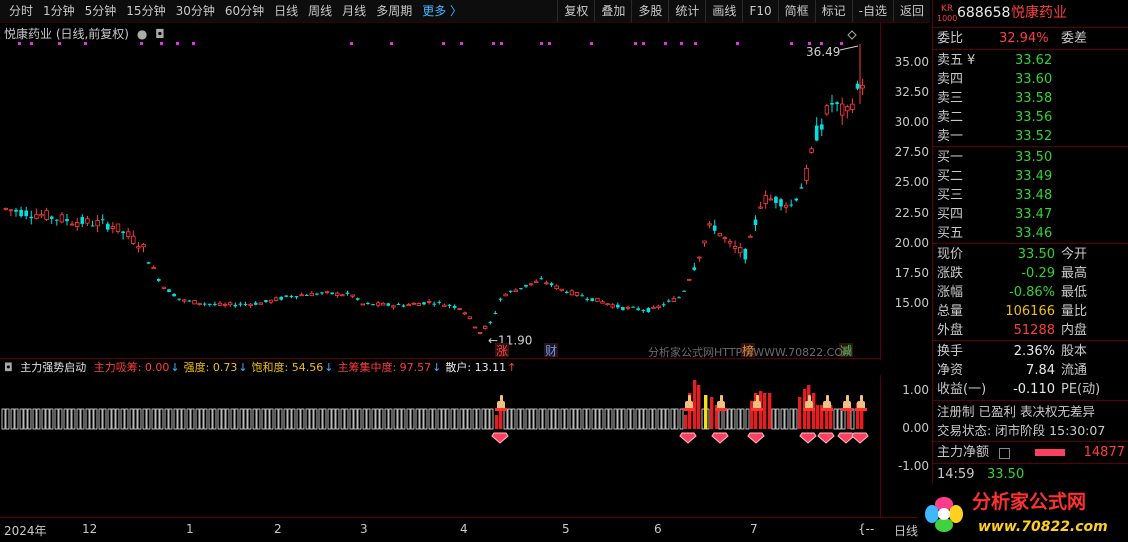 Image resolution: width=1128 pixels, height=542 pixels. Describe the element at coordinates (911, 212) in the screenshot. I see `price-tick-label: 22.50` at that location.